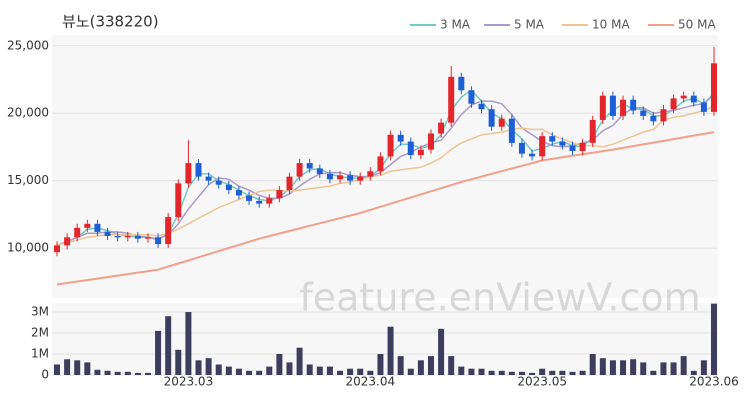  What do you see at coordinates (529, 25) in the screenshot?
I see `legend-label: 5 MA` at bounding box center [529, 25].